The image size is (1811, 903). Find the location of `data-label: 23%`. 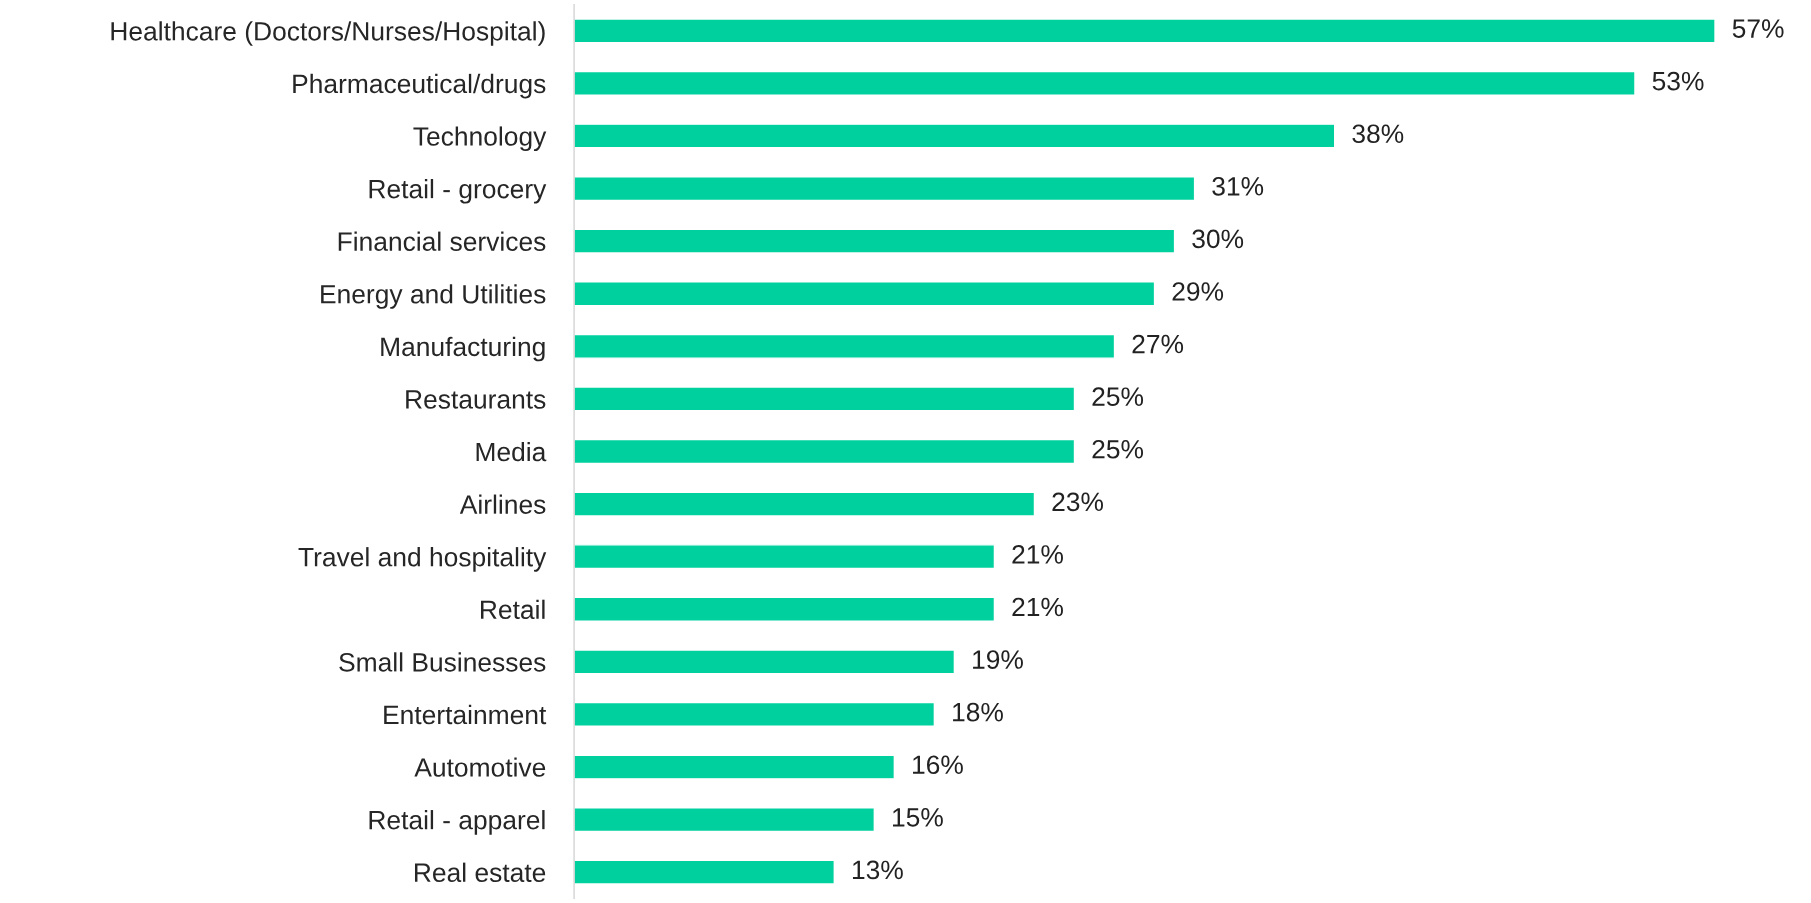

data-label: 23% is located at coordinates (1078, 502).